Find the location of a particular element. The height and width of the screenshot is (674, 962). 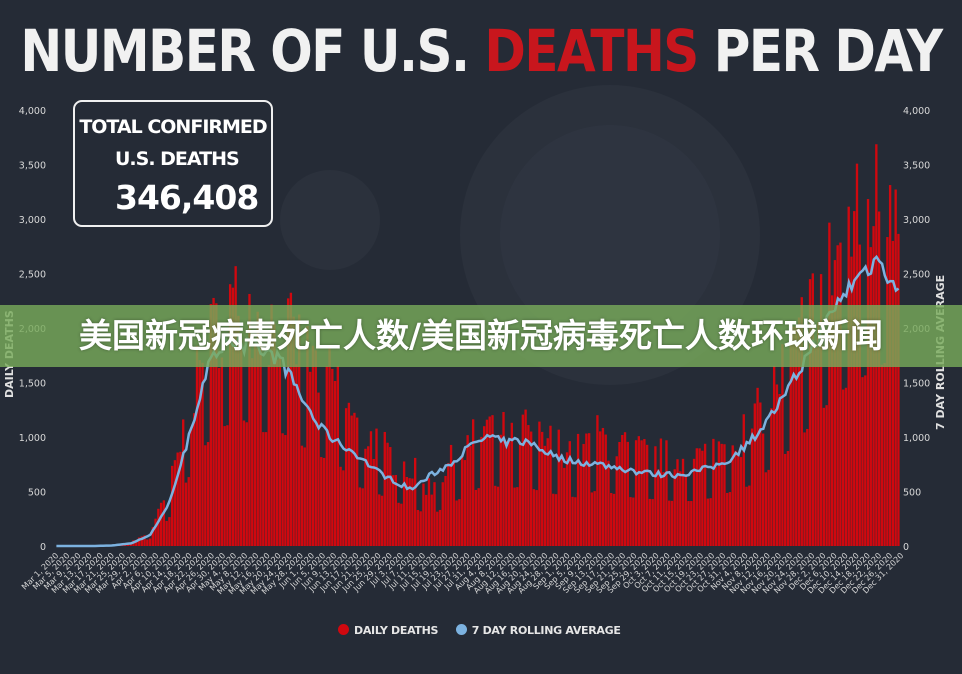

y-tick-label-right: 3,000 is located at coordinates (916, 220).